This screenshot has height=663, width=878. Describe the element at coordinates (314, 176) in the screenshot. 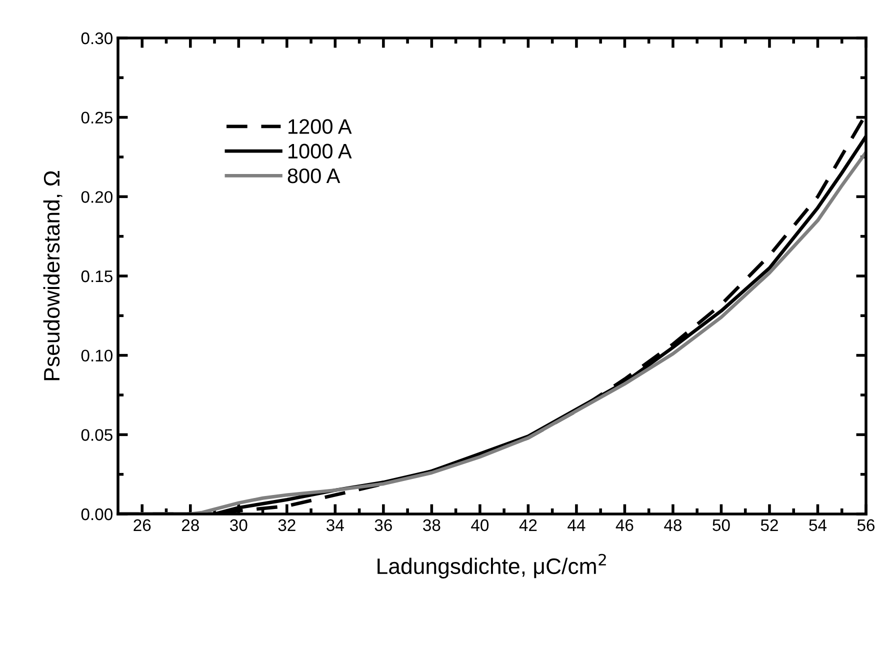

I see `legend-label: 800 A` at that location.